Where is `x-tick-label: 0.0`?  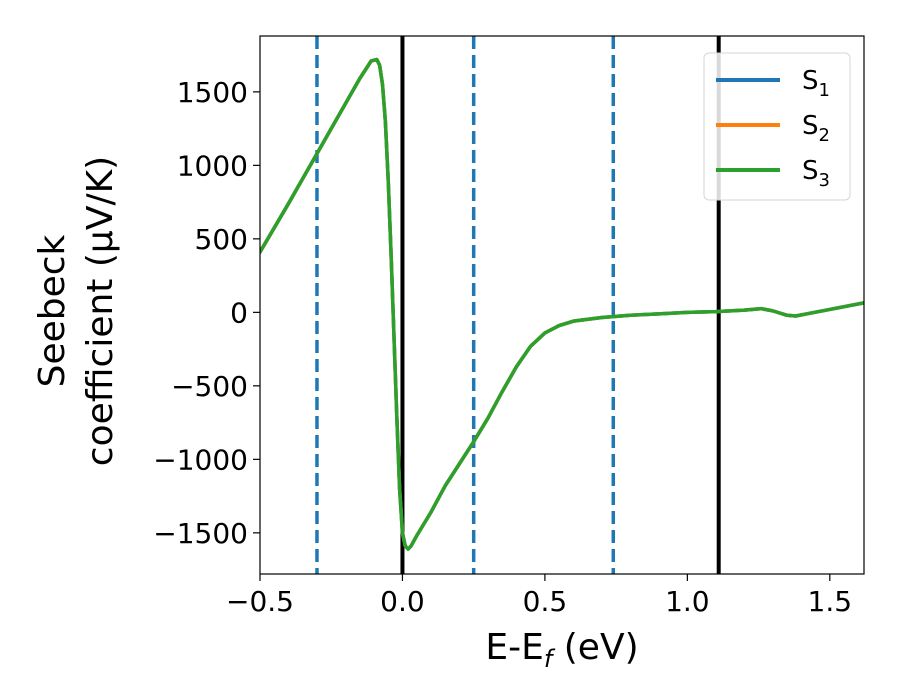
x-tick-label: 0.0 is located at coordinates (402, 601).